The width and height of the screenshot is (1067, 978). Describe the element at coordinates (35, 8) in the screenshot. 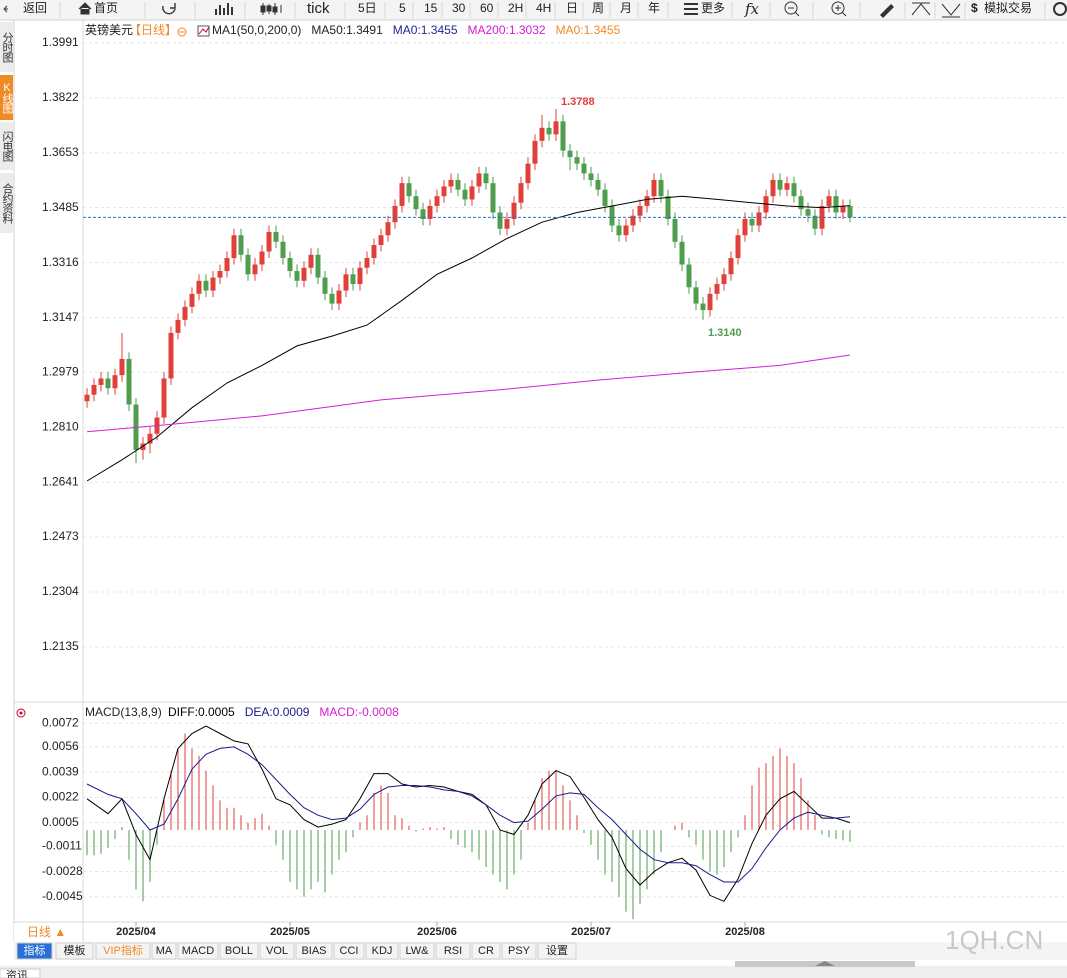

I see `back-button: 返回` at that location.